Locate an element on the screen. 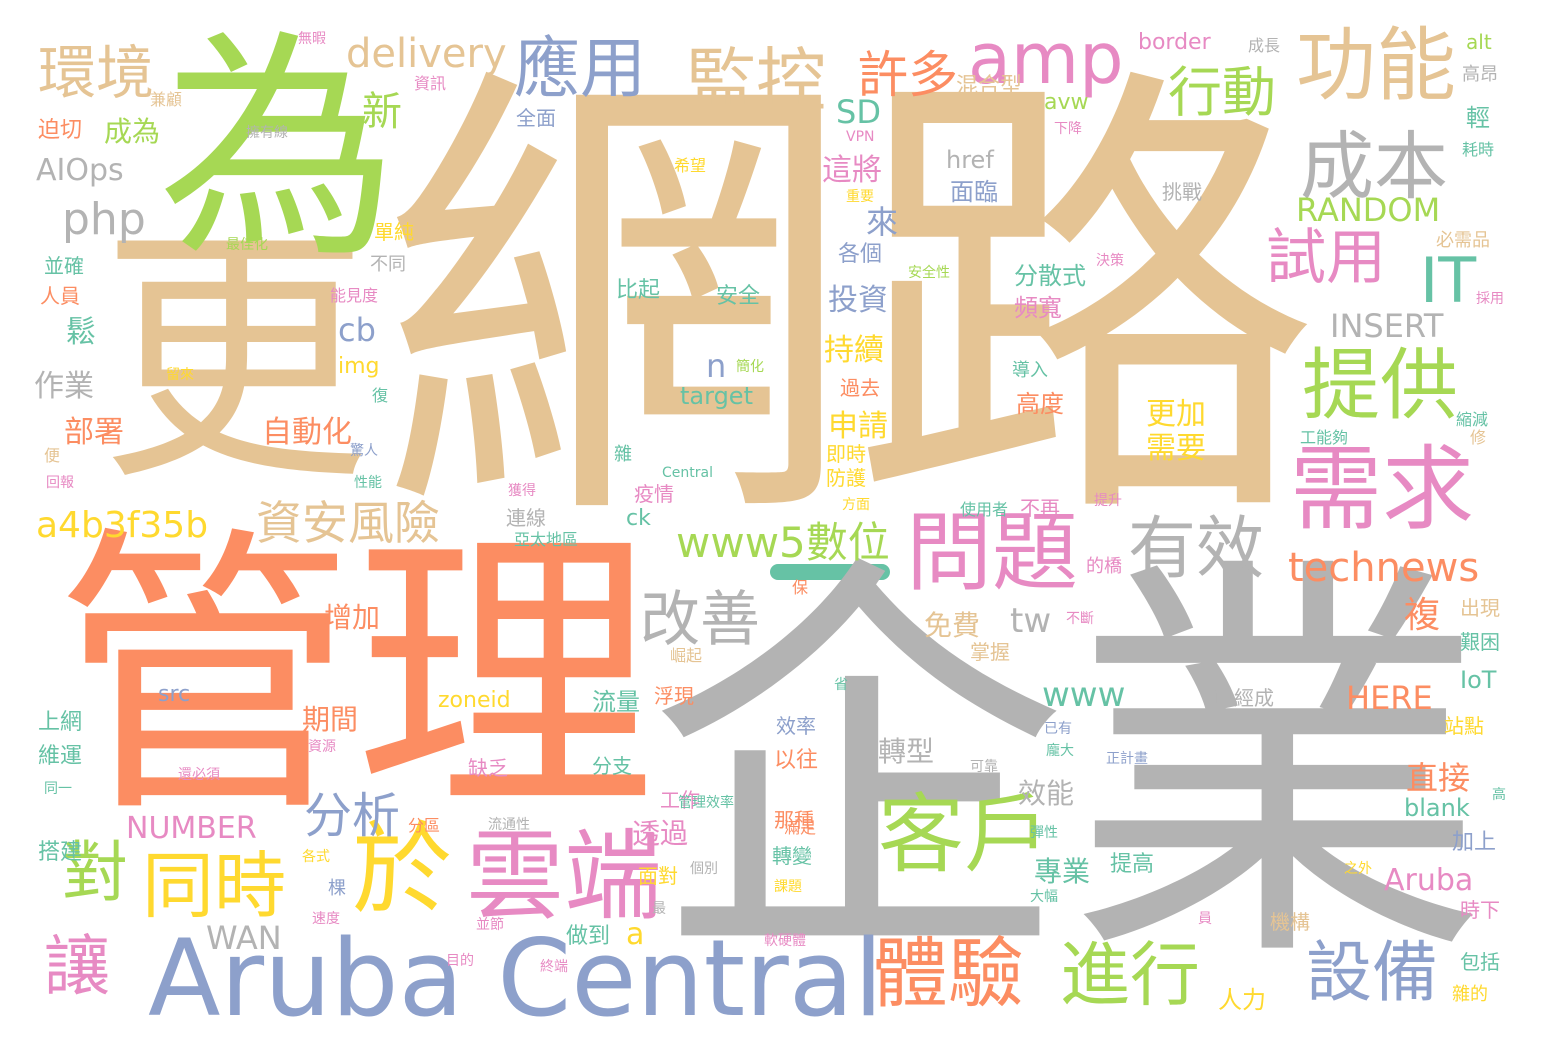 The image size is (1548, 1052). word-xiaoneng: 效能 is located at coordinates (1046, 793).